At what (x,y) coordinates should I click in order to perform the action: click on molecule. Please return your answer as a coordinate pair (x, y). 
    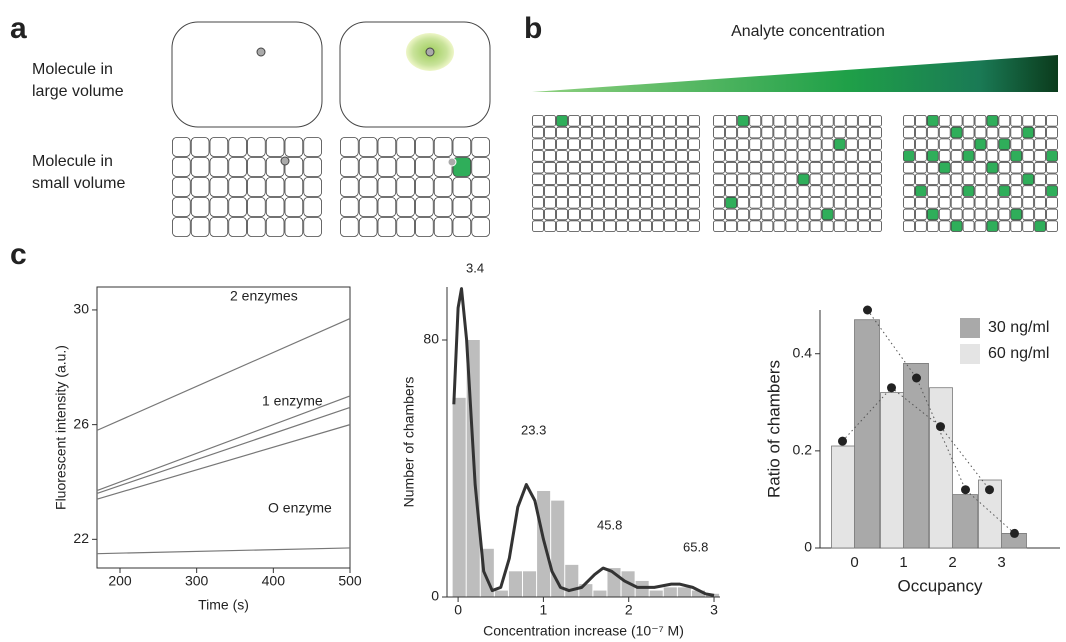
    Looking at the image, I should click on (261, 52).